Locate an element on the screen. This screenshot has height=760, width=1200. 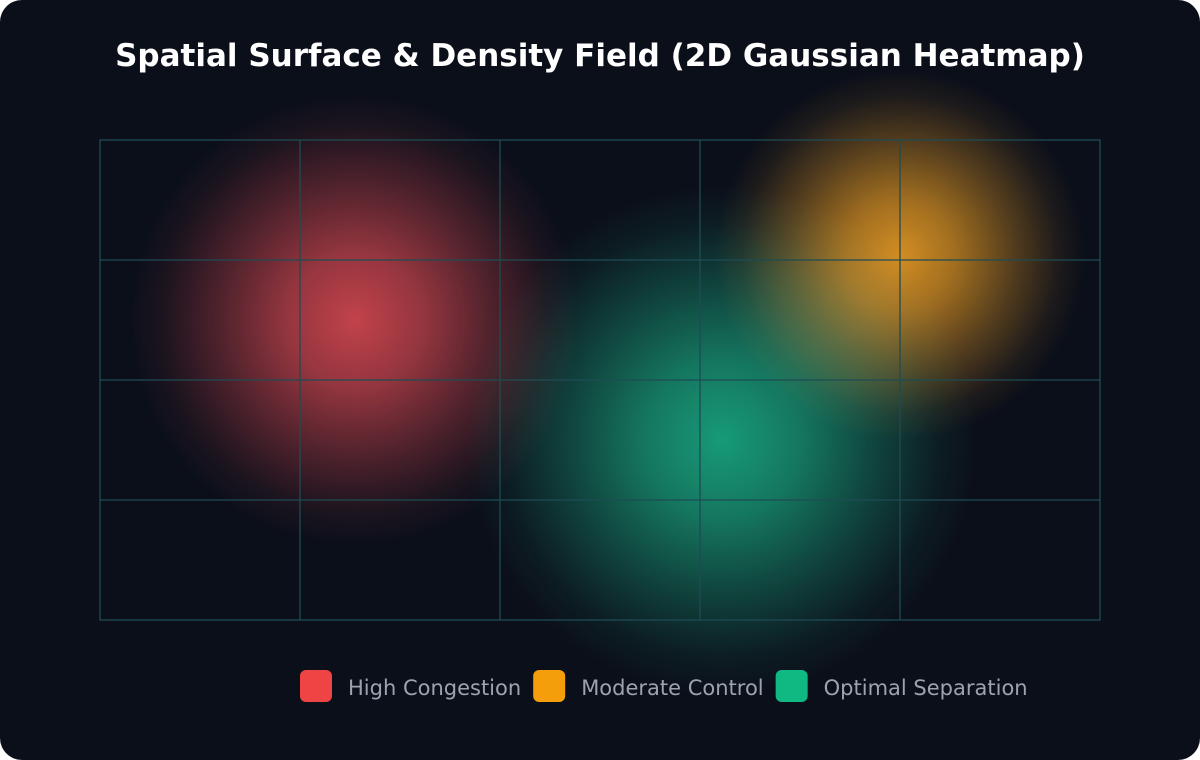
legend-label: Optimal Separation is located at coordinates (926, 688).